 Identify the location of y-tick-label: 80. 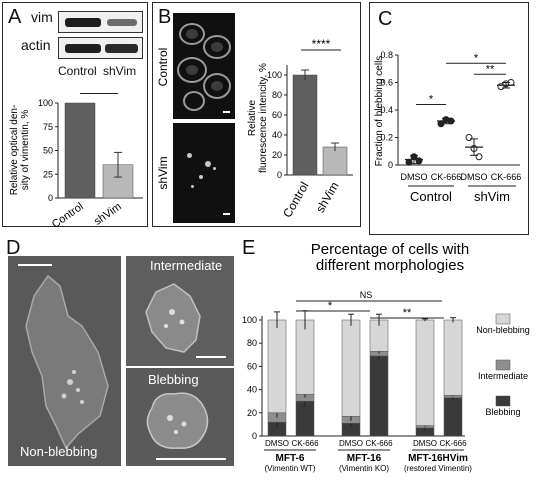
(277, 95).